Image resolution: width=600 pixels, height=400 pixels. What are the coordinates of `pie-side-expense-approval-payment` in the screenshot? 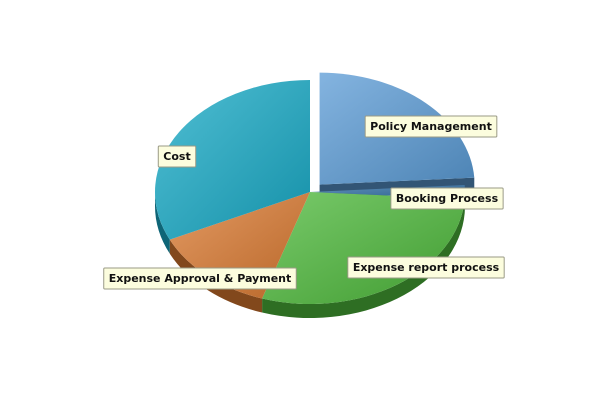 It's located at (216, 276).